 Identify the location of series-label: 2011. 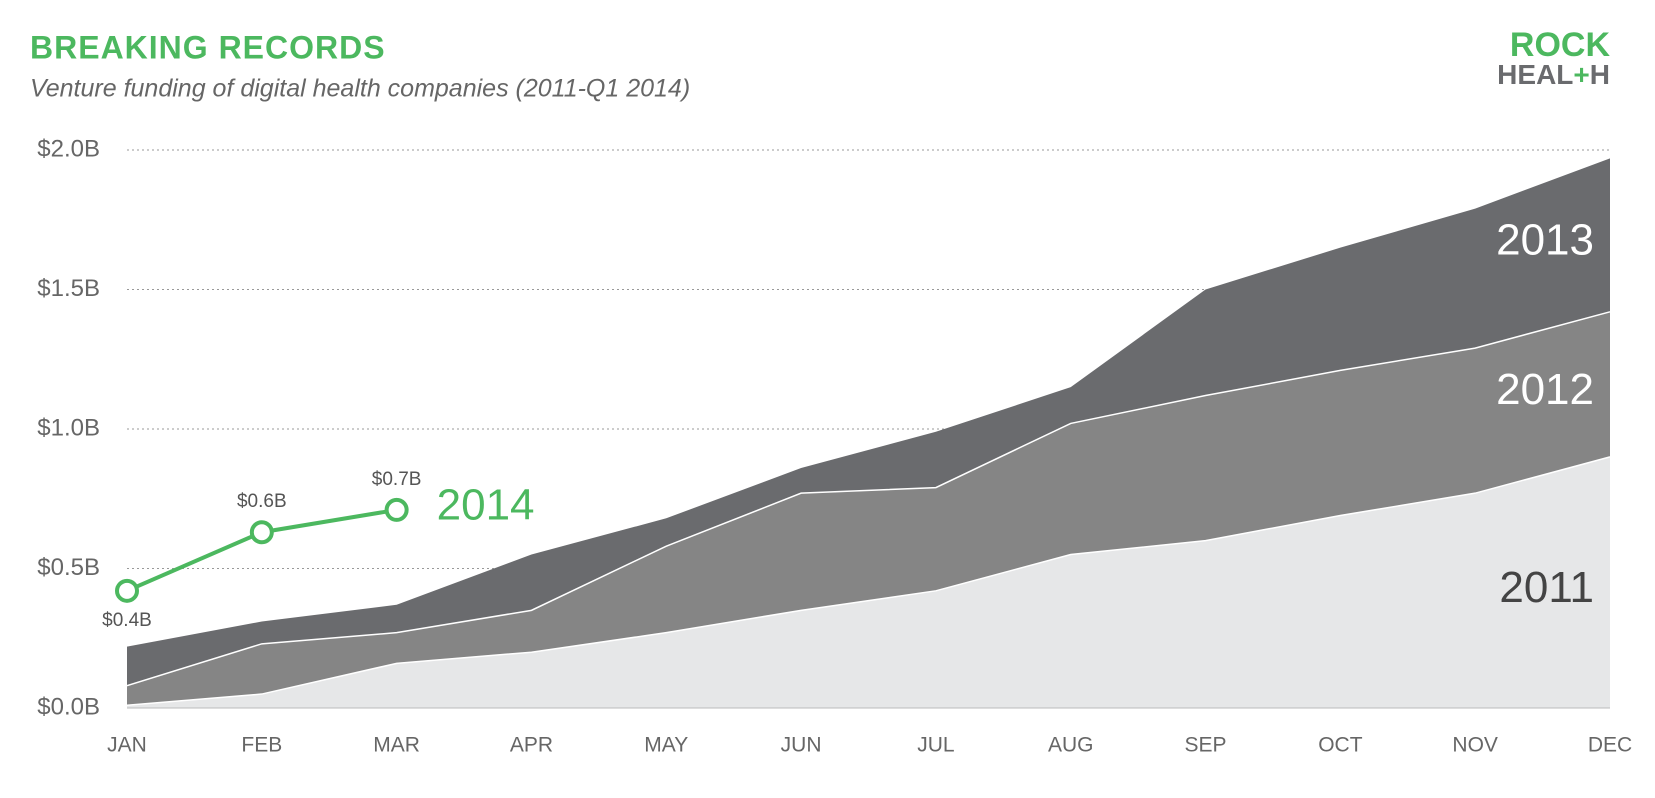
(1546, 587).